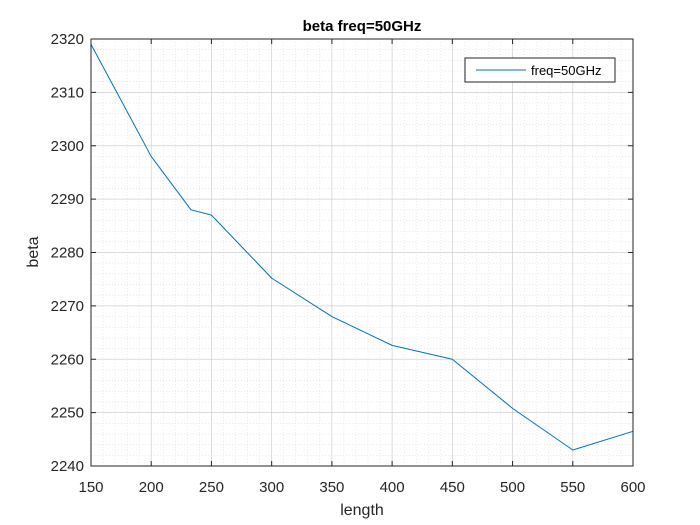 This screenshot has height=525, width=700. Describe the element at coordinates (632, 487) in the screenshot. I see `x-tick-label: 600` at that location.